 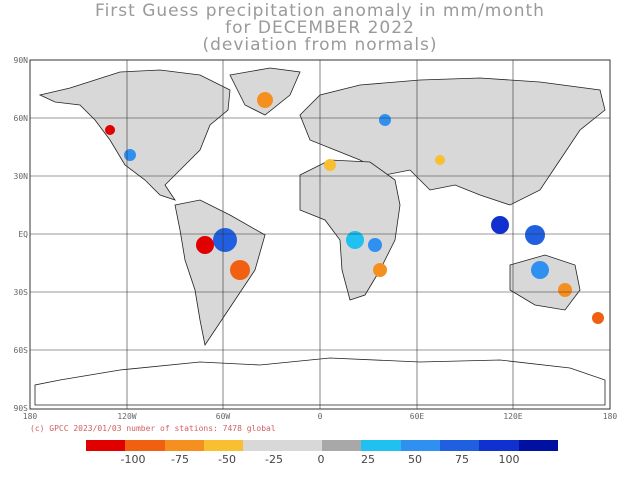 I want to click on lat-label: 30S, so click(x=20, y=292).